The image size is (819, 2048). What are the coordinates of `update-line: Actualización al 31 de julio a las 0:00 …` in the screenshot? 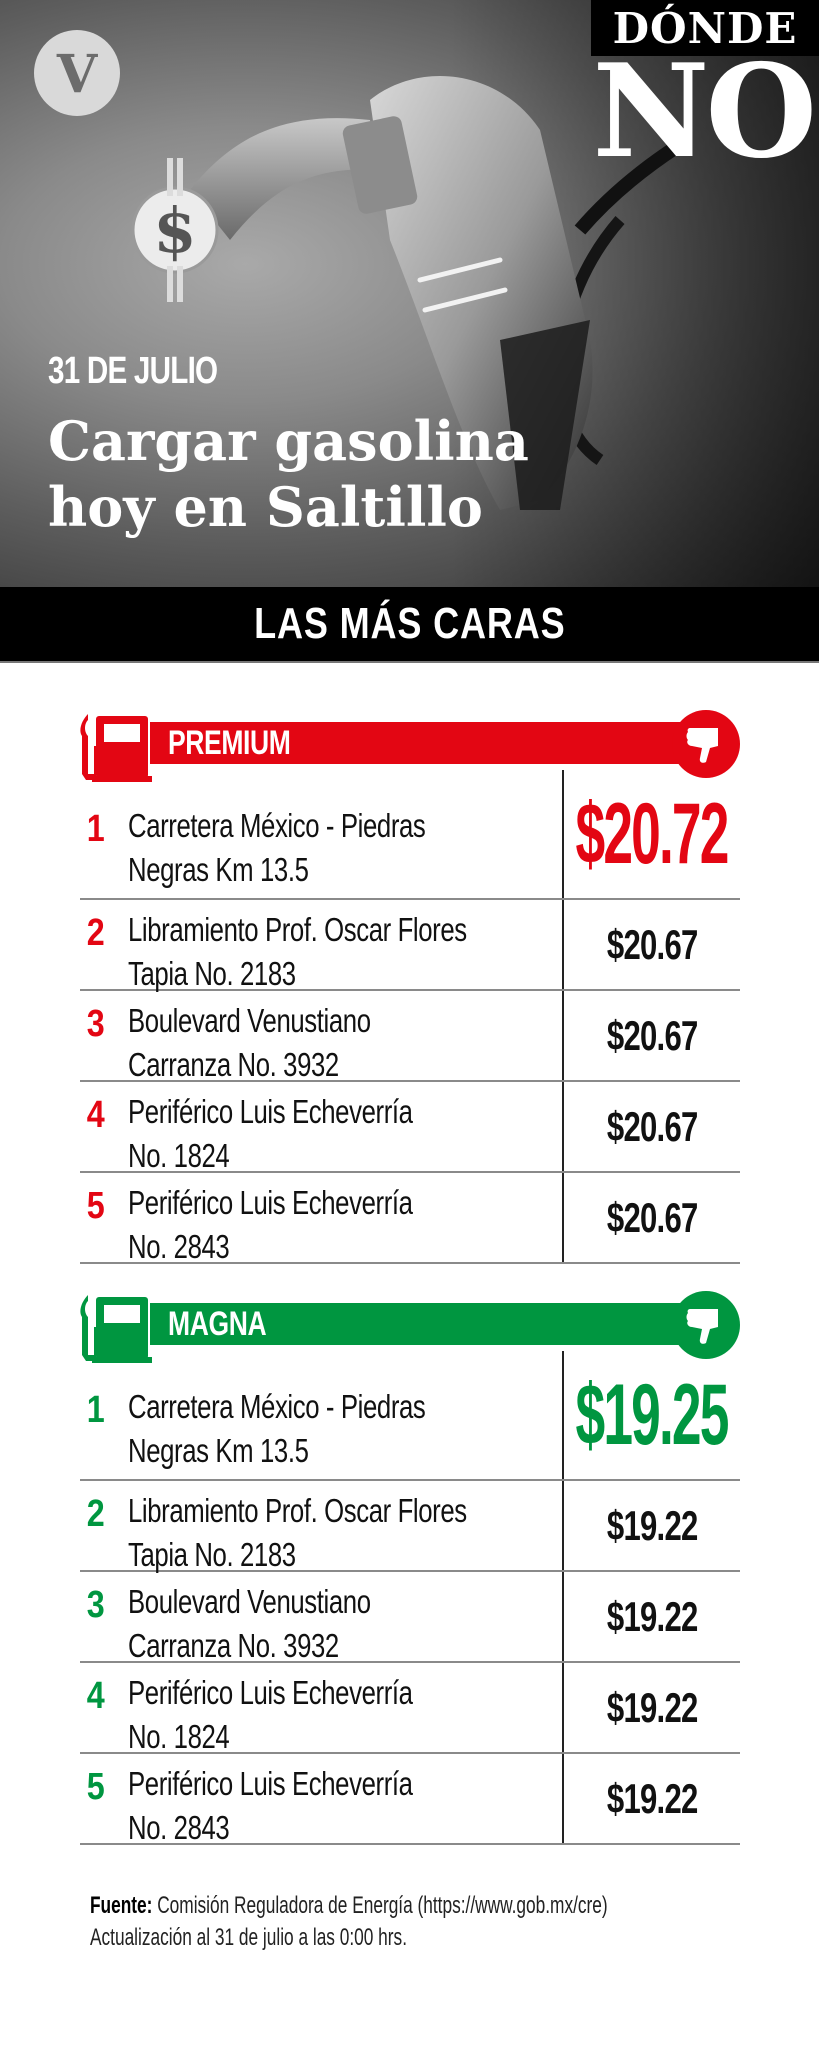 It's located at (248, 1937).